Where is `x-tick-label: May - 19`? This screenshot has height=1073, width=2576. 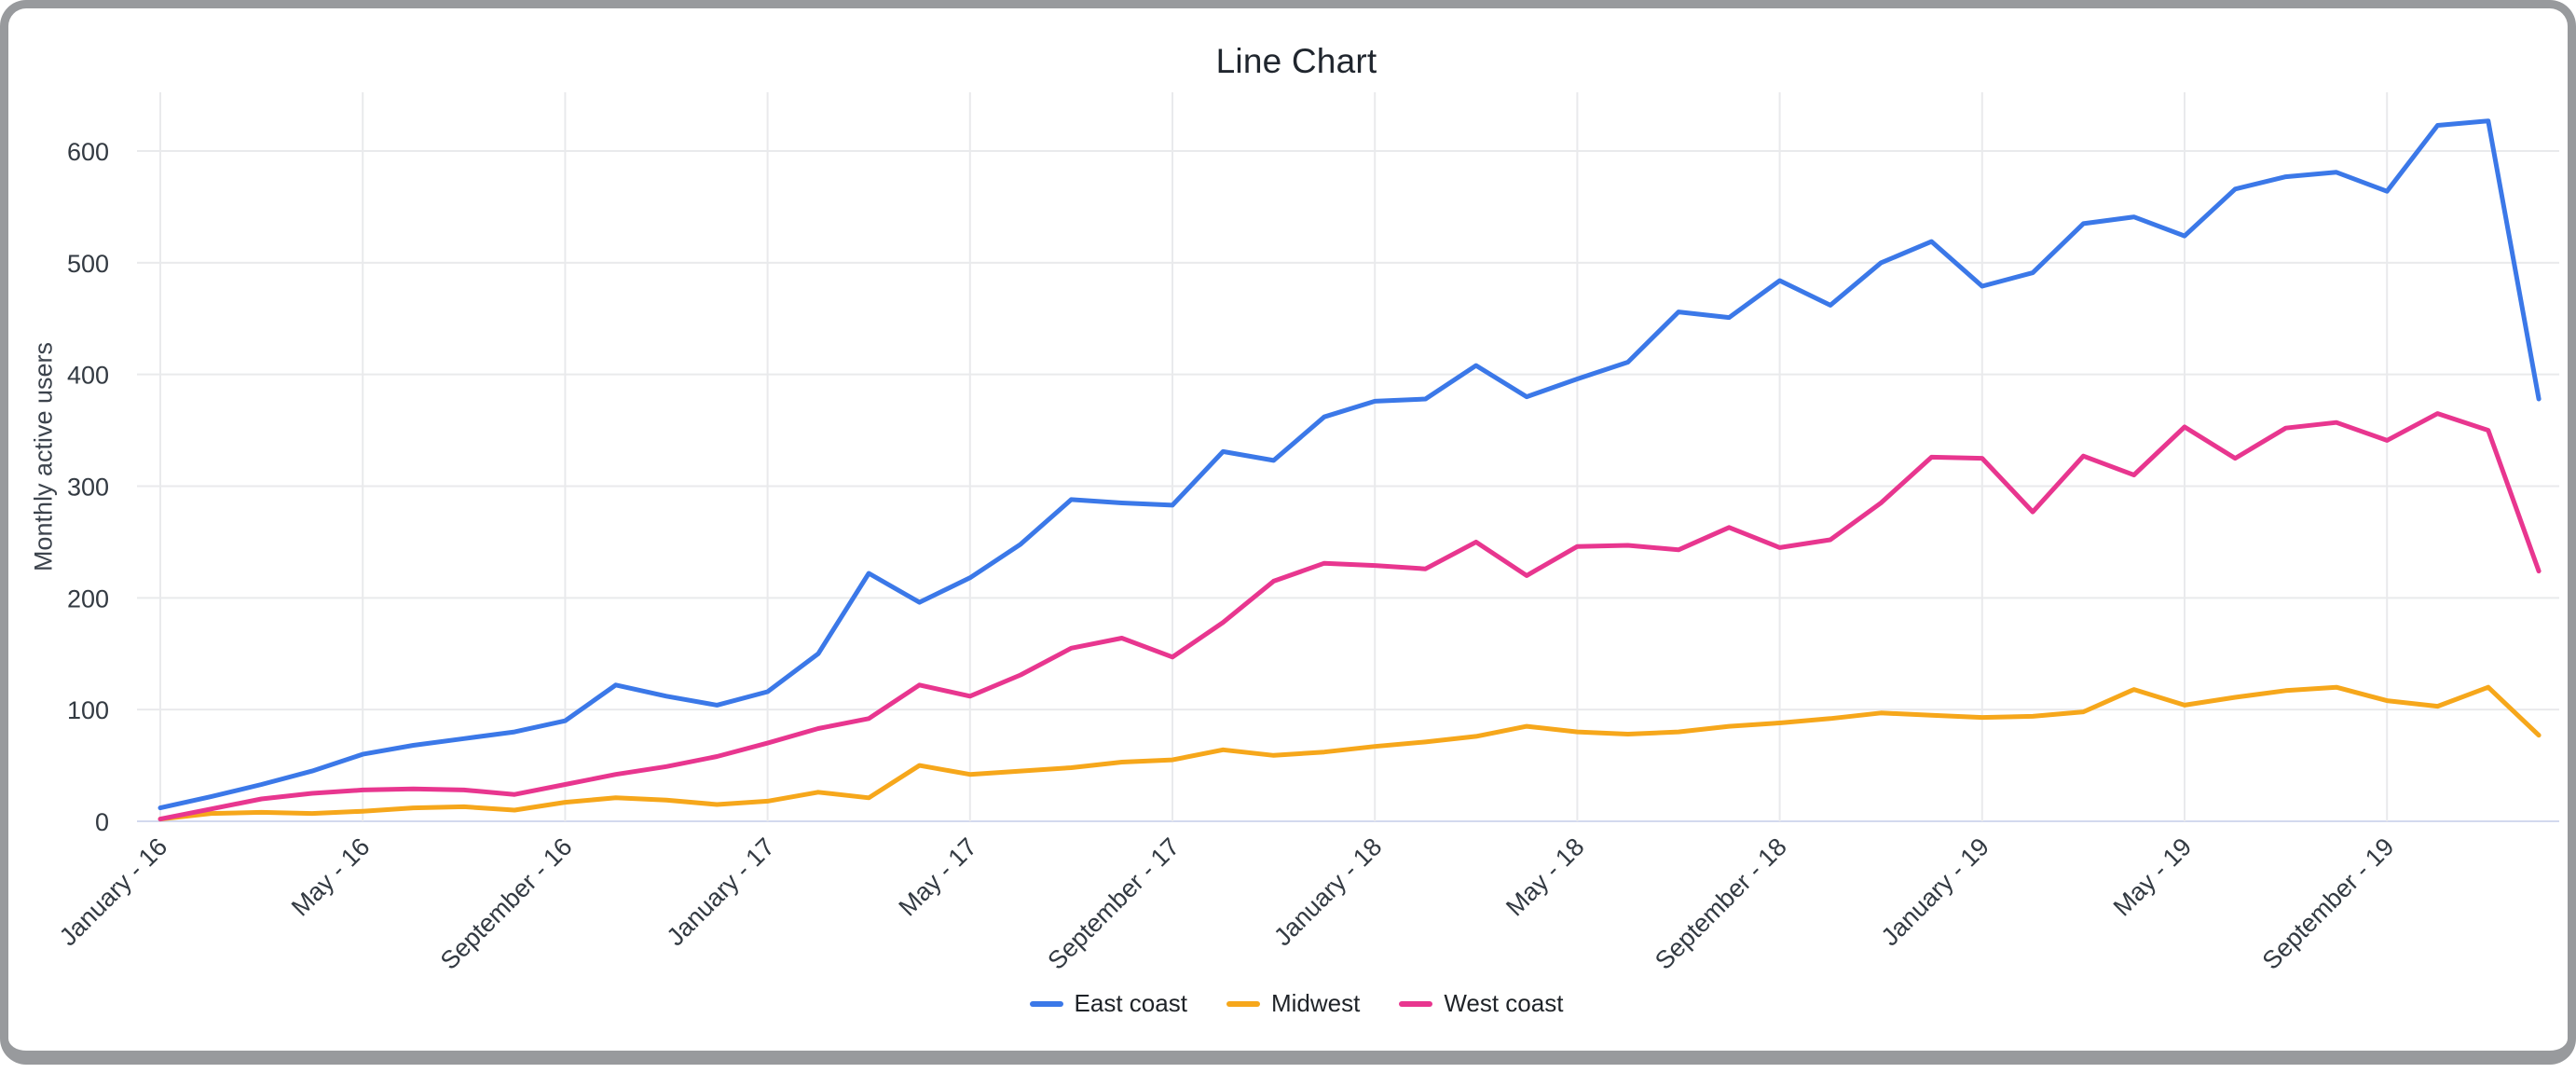 x-tick-label: May - 19 is located at coordinates (2152, 876).